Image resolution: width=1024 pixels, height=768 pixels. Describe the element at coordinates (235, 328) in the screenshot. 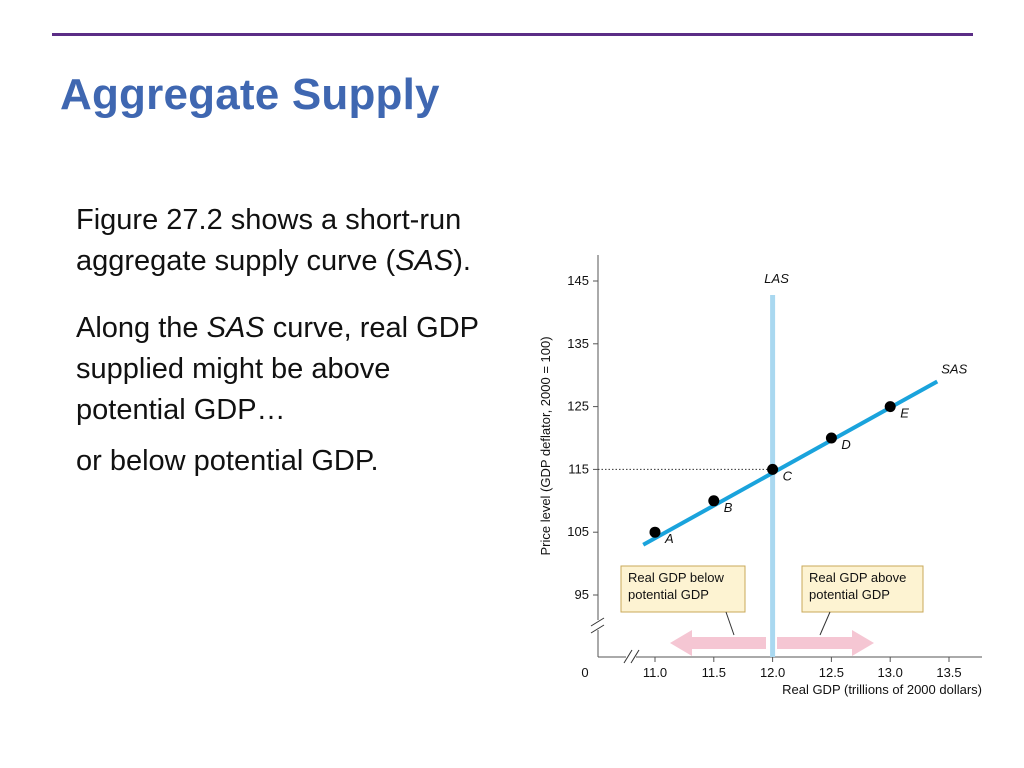

I see `para2-sas-term: SAS` at that location.